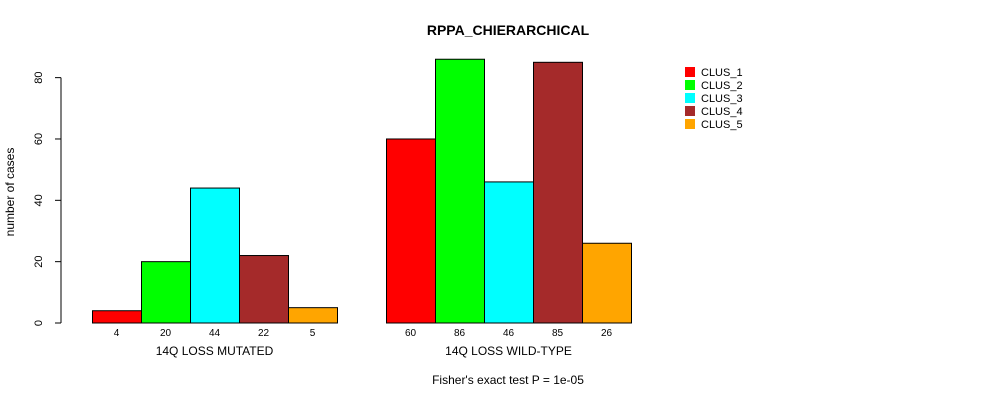 This screenshot has height=400, width=990. What do you see at coordinates (509, 252) in the screenshot?
I see `bar-clus-3-wild-type` at bounding box center [509, 252].